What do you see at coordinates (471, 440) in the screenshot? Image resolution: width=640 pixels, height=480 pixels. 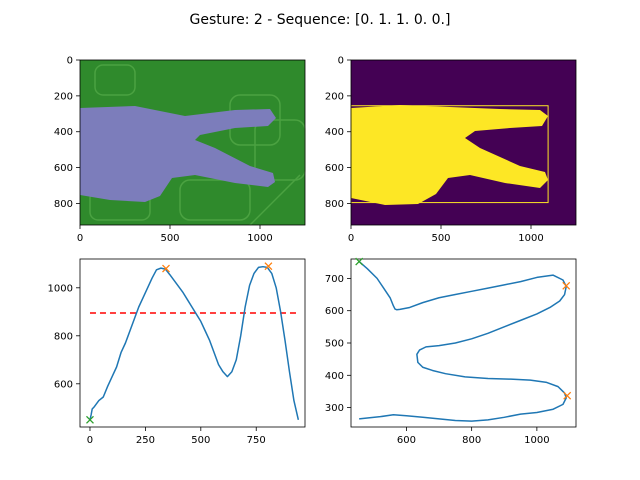 I see `x-tick-label: 800` at bounding box center [471, 440].